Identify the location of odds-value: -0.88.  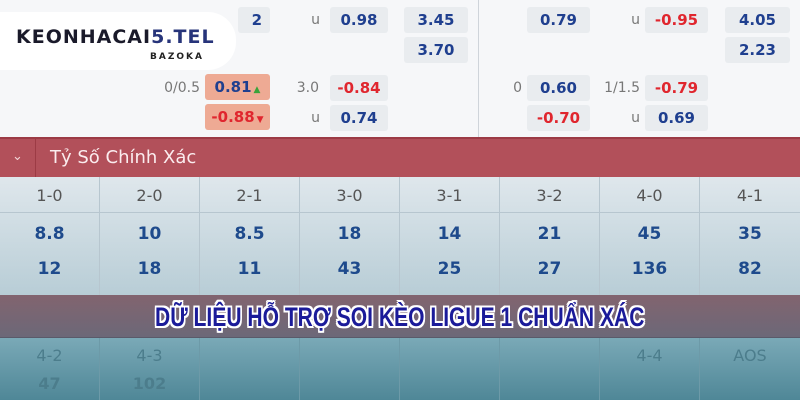
(233, 117).